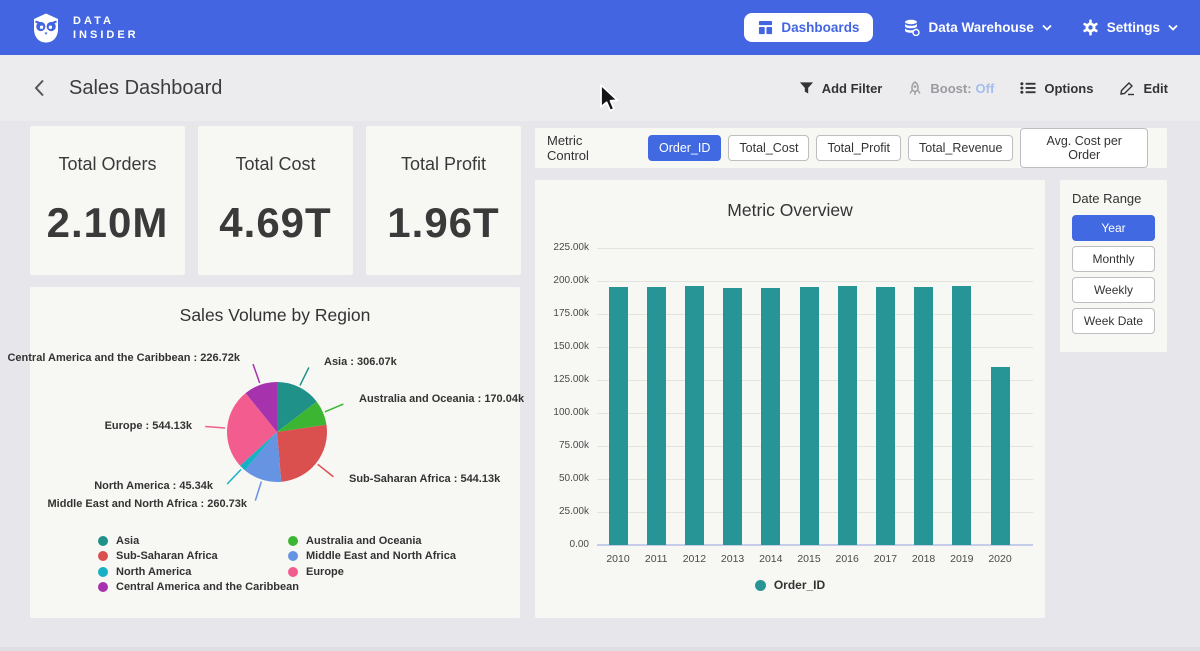  What do you see at coordinates (962, 559) in the screenshot?
I see `x-axis-tick-label: 2019` at bounding box center [962, 559].